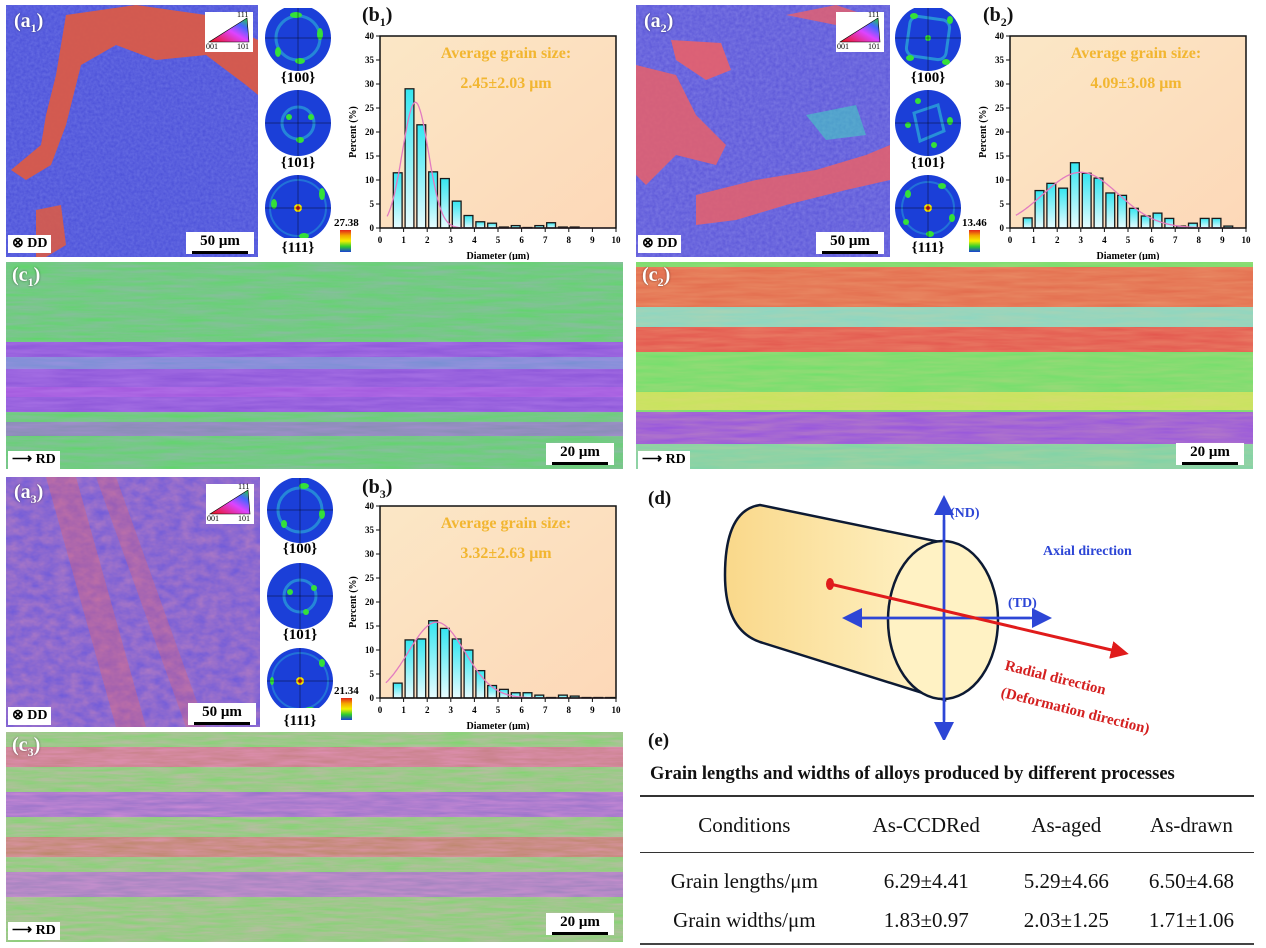  What do you see at coordinates (592, 240) in the screenshot?
I see `x-tick-label: 9` at bounding box center [592, 240].